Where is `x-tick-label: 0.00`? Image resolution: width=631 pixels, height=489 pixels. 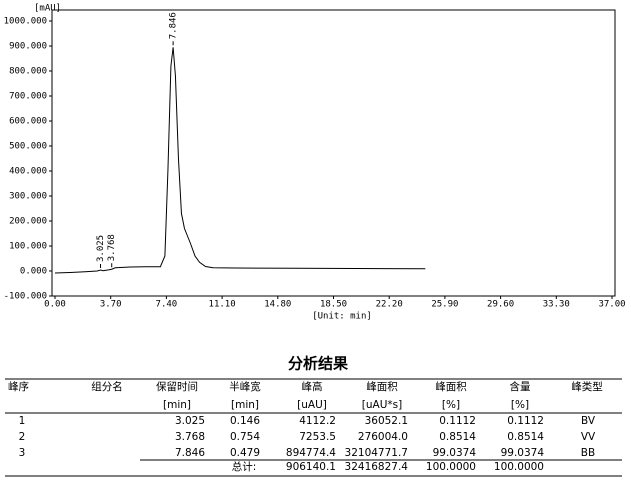 x-tick-label: 0.00 is located at coordinates (55, 305).